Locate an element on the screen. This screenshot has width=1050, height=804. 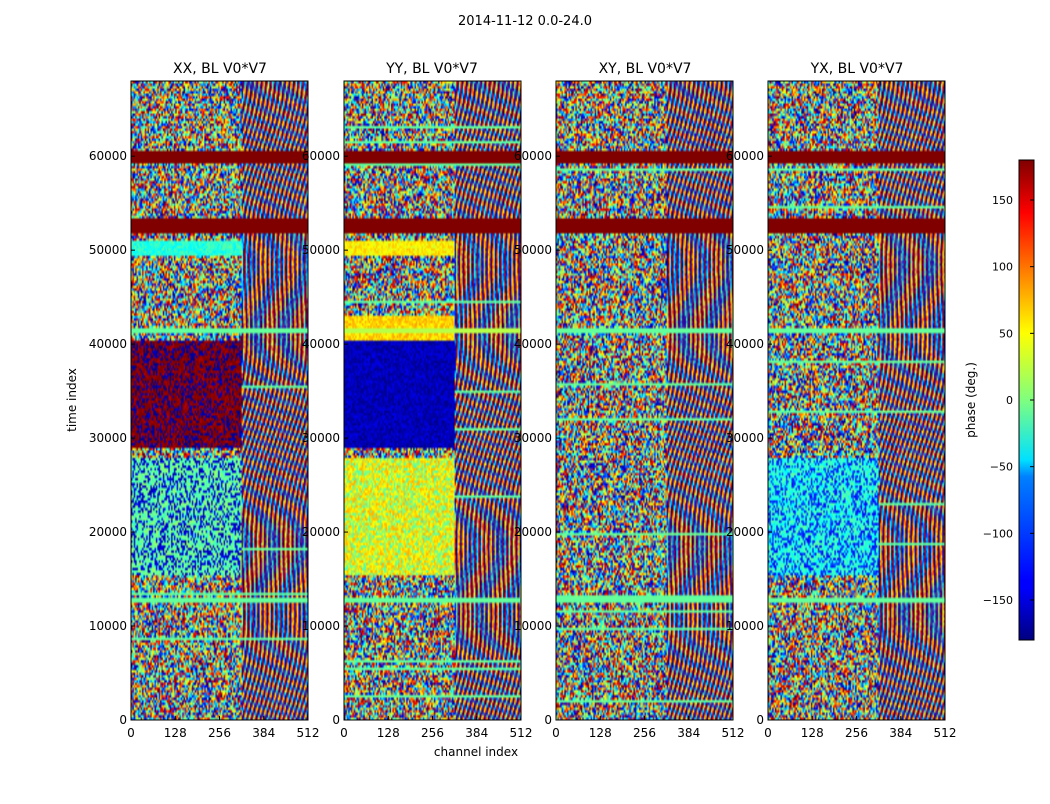
colorbar-tick-label: 100 is located at coordinates (1002, 267).